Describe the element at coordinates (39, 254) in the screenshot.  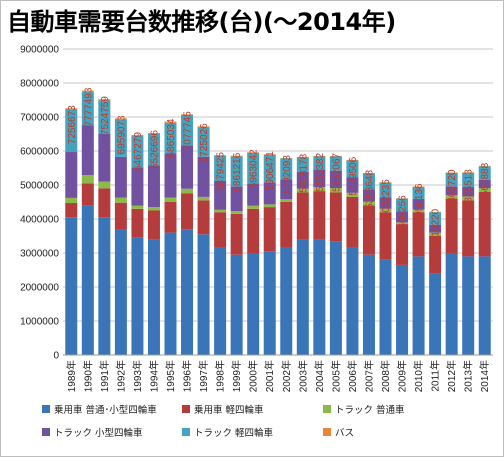
I see `y-tick-label: 3000000` at that location.